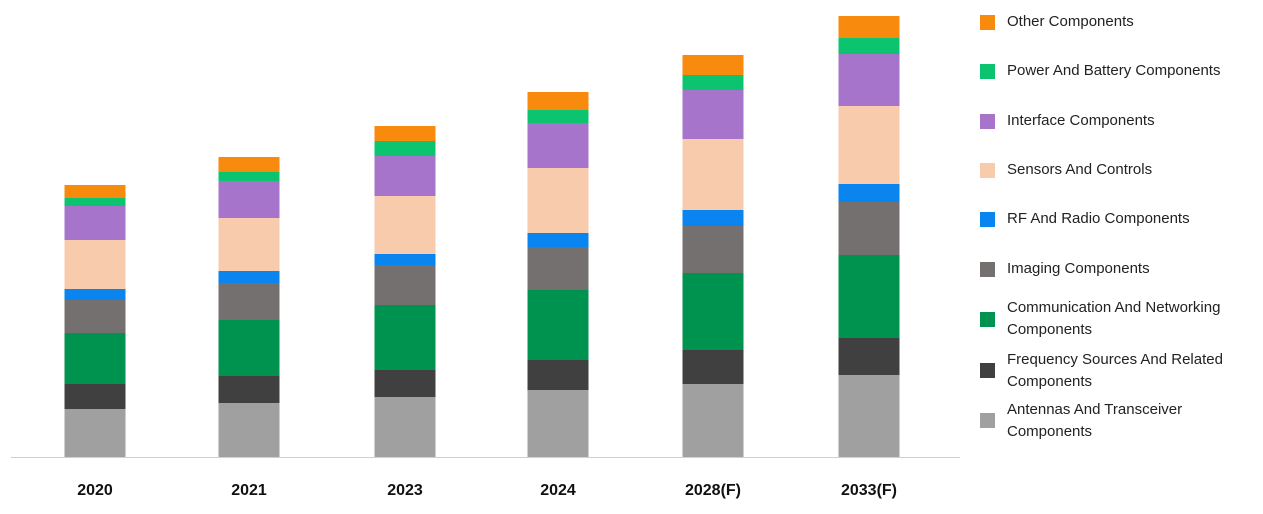 The width and height of the screenshot is (1263, 514). Describe the element at coordinates (1134, 269) in the screenshot. I see `legend-label-imaging-components: Imaging Components` at that location.